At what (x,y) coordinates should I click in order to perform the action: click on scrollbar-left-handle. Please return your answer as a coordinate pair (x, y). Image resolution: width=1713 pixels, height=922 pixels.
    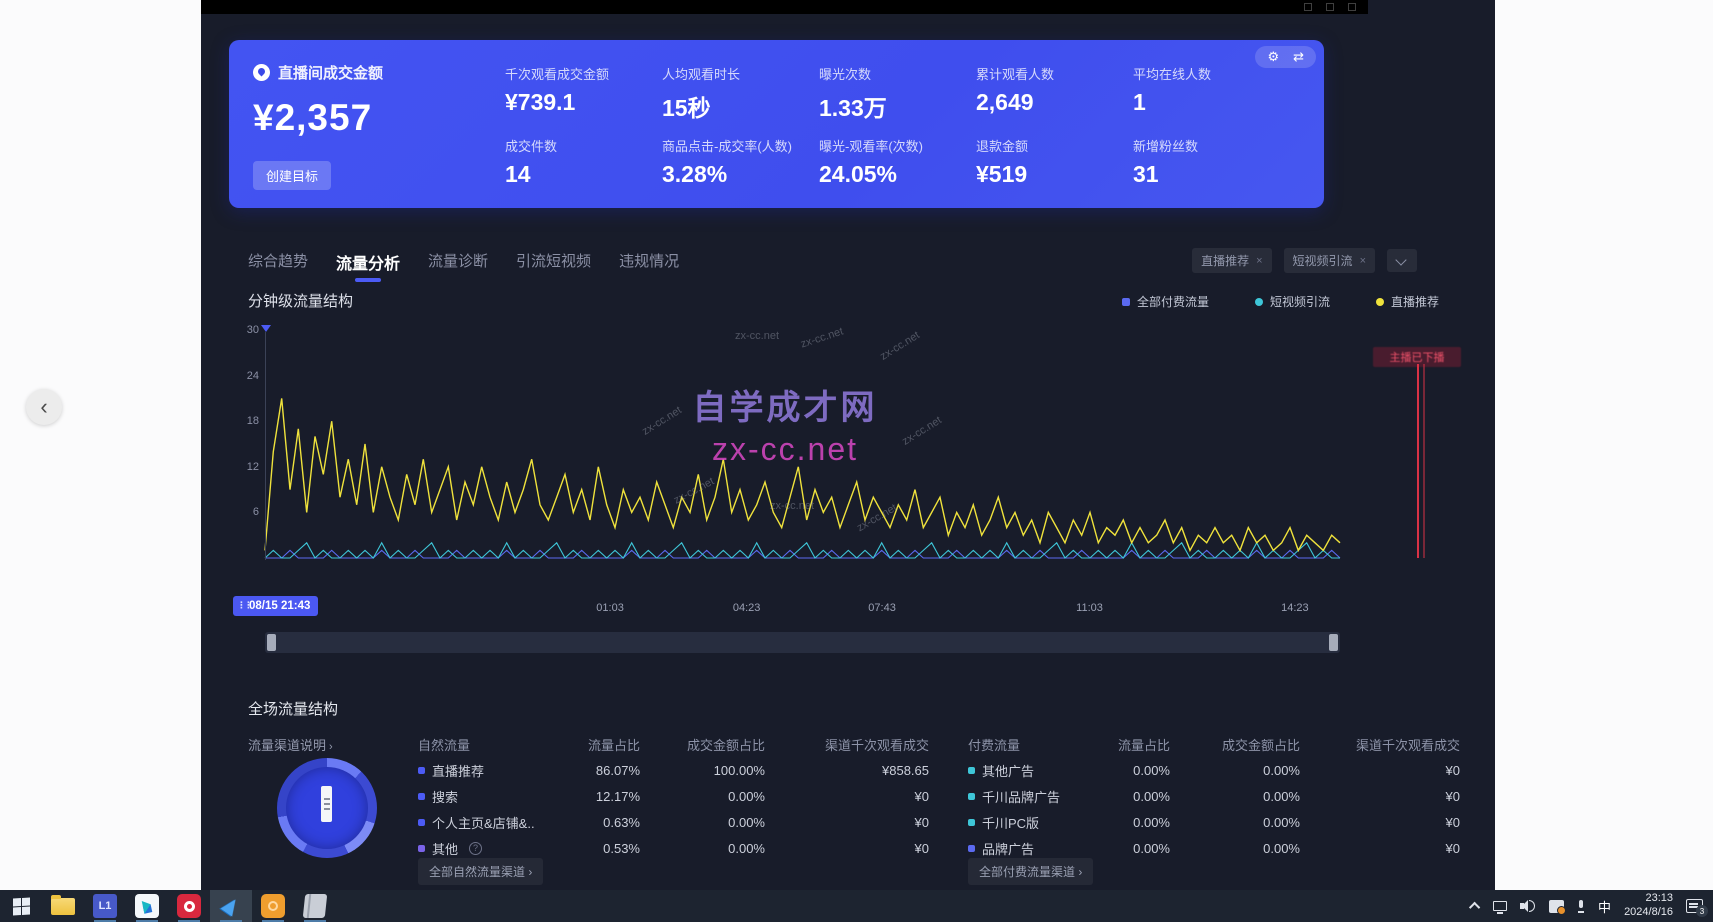
    Looking at the image, I should click on (271, 642).